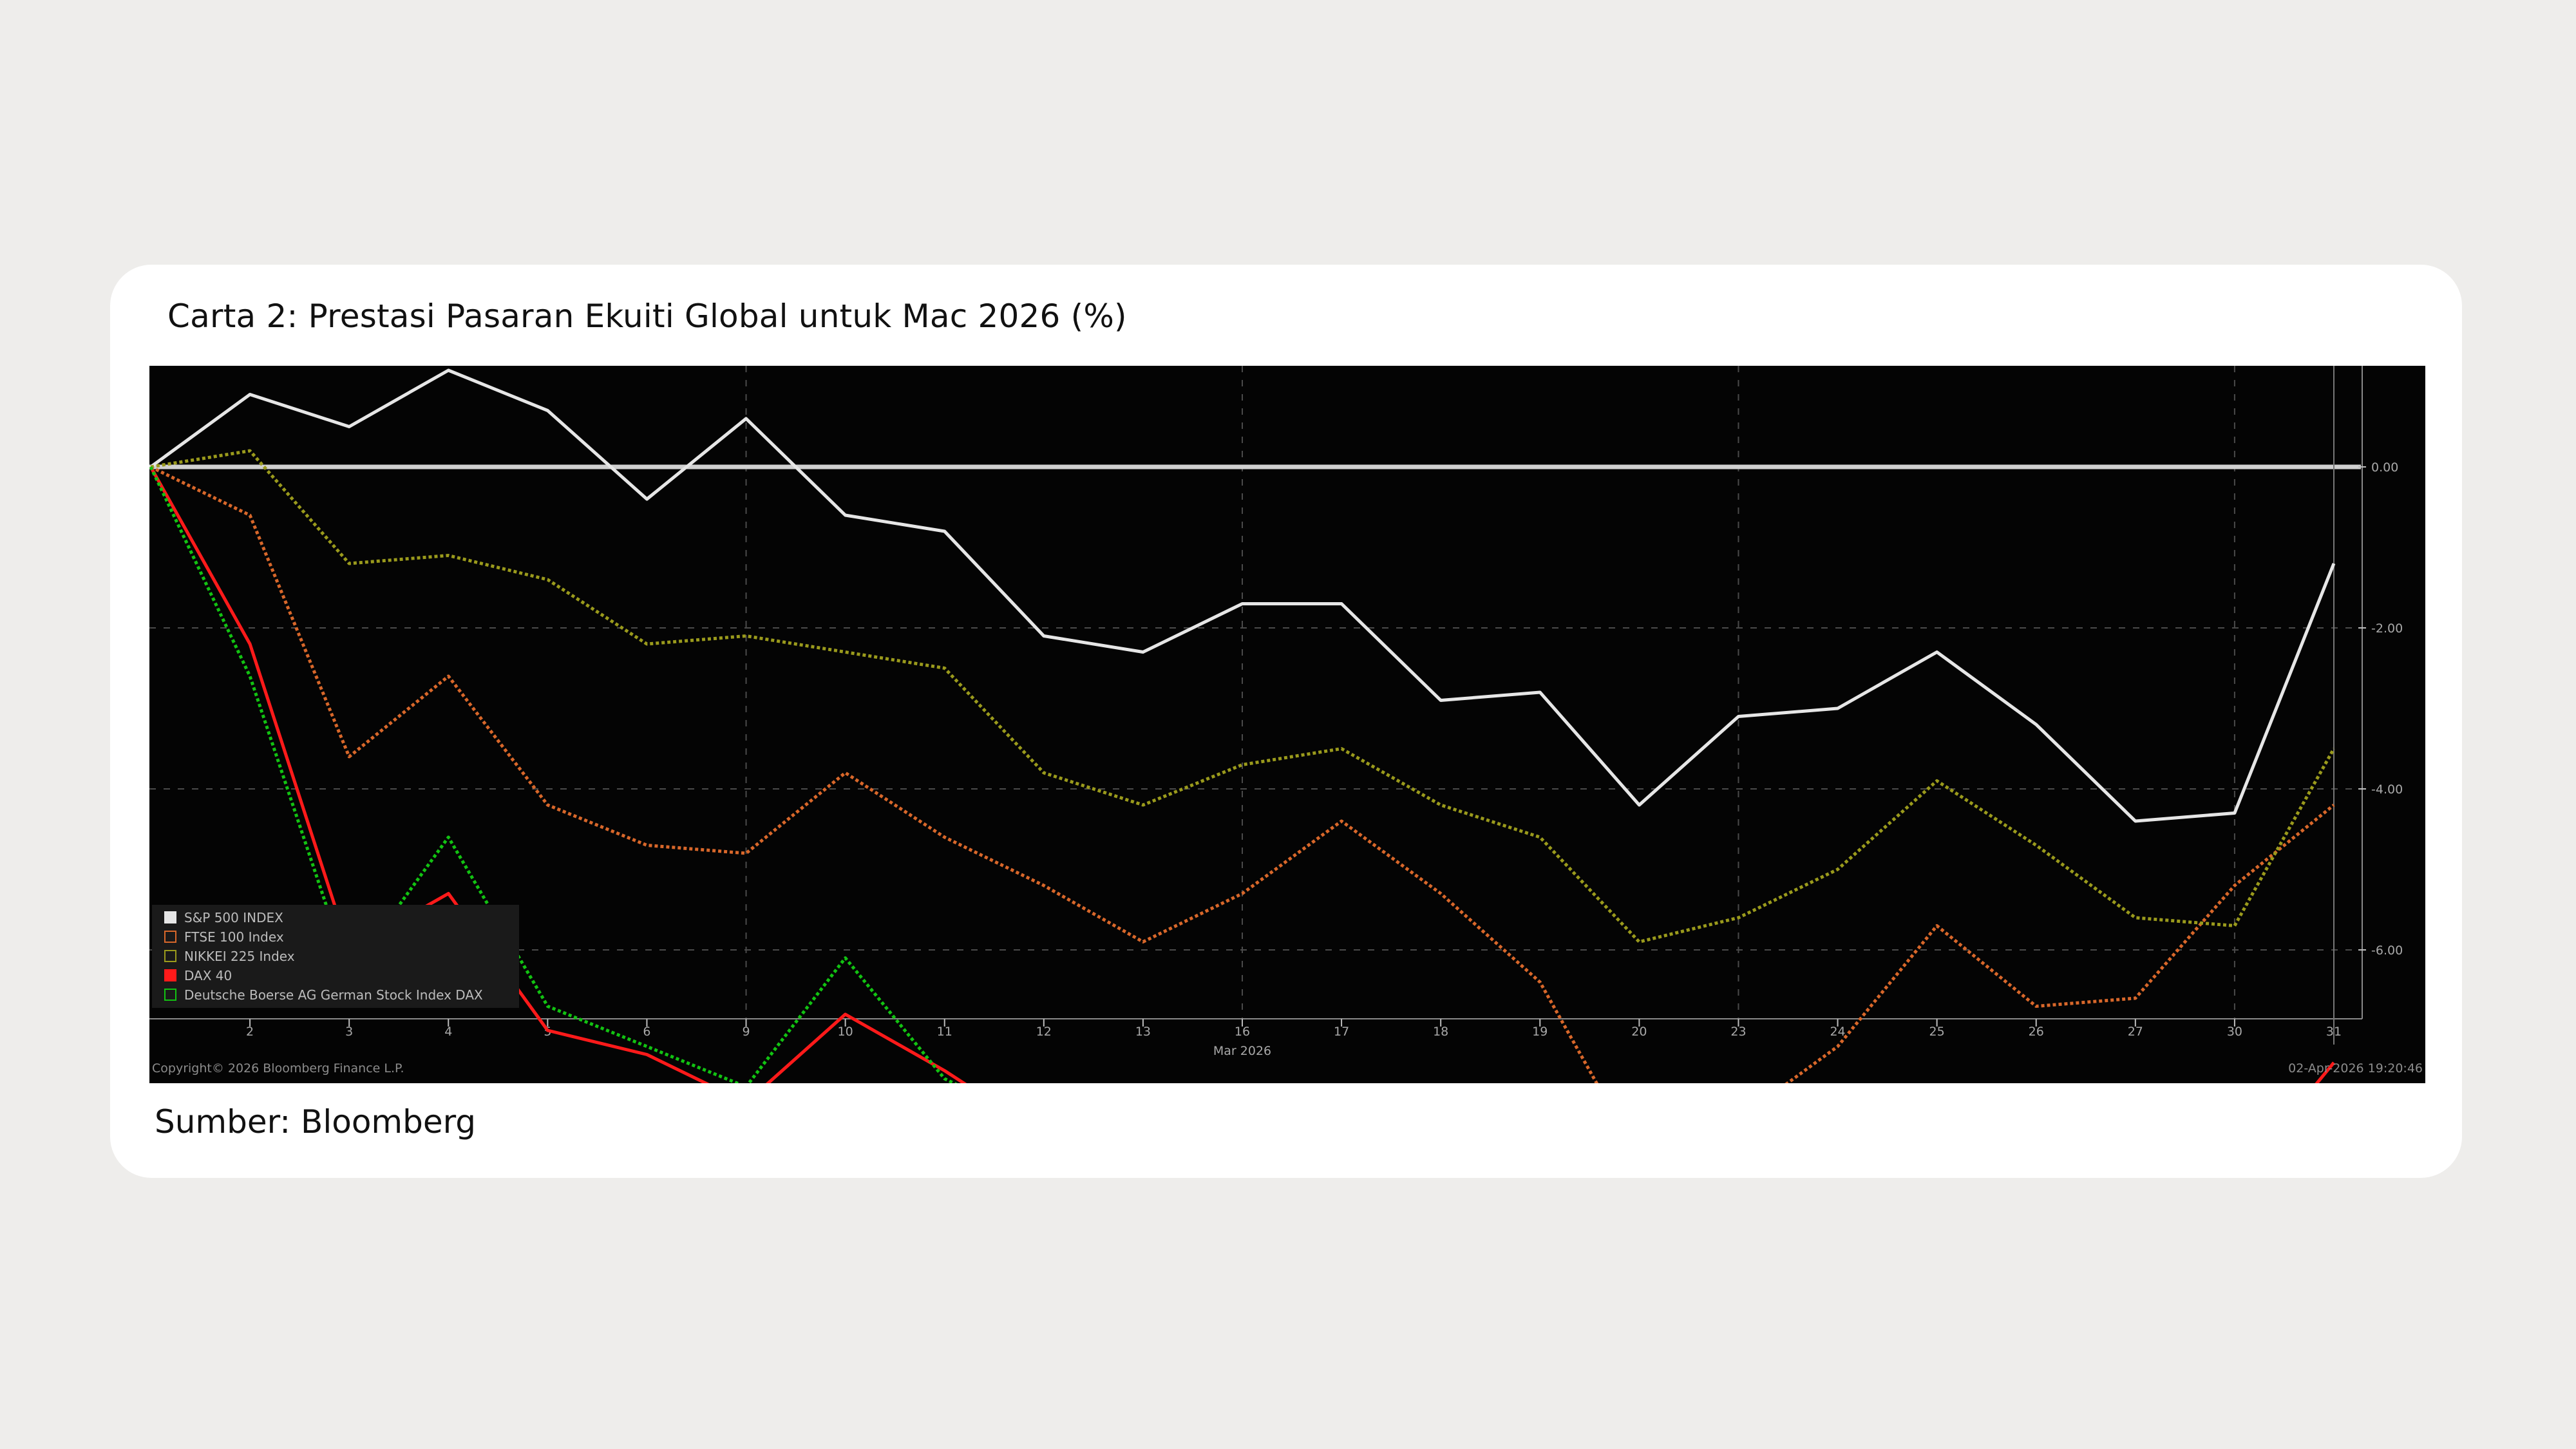 This screenshot has width=2576, height=1449. What do you see at coordinates (234, 937) in the screenshot?
I see `legend-label: FTSE 100 Index` at bounding box center [234, 937].